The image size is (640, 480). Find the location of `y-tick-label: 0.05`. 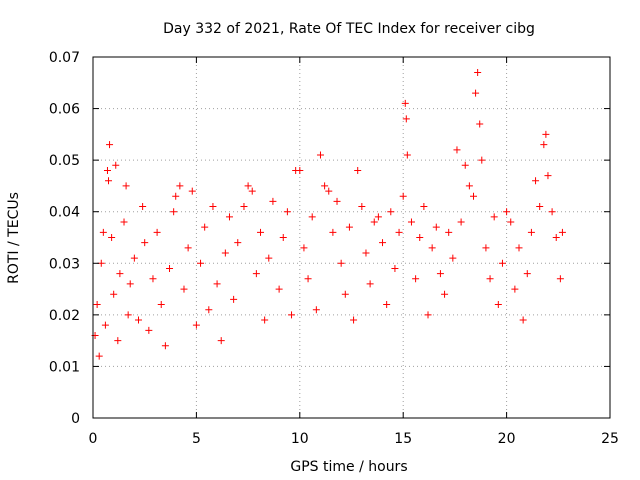

y-tick-label: 0.05 is located at coordinates (64, 161).